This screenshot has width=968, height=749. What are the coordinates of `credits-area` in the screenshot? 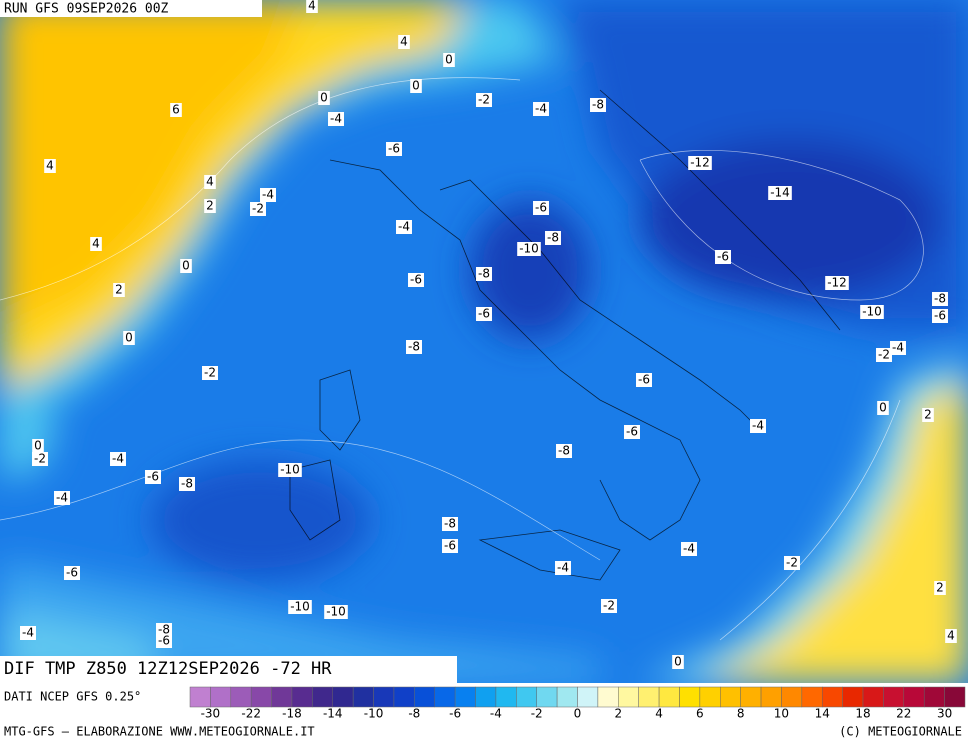 It's located at (484, 731).